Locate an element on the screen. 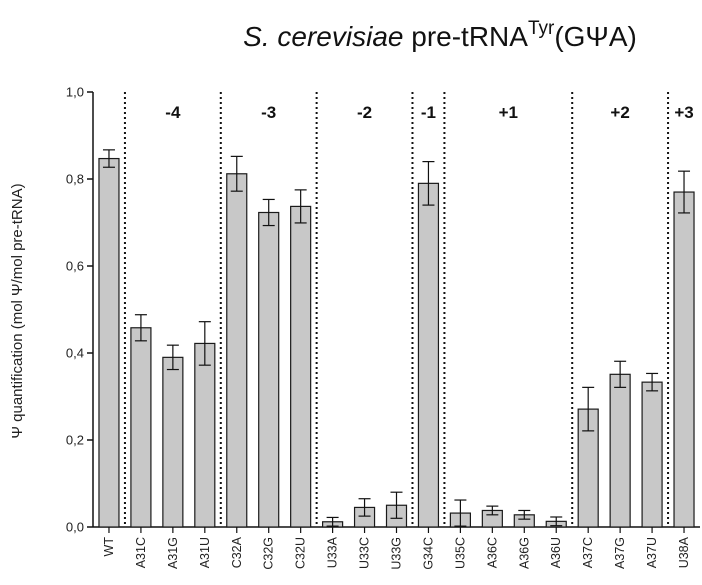  x-tick-label-A36G: A36G is located at coordinates (524, 553).